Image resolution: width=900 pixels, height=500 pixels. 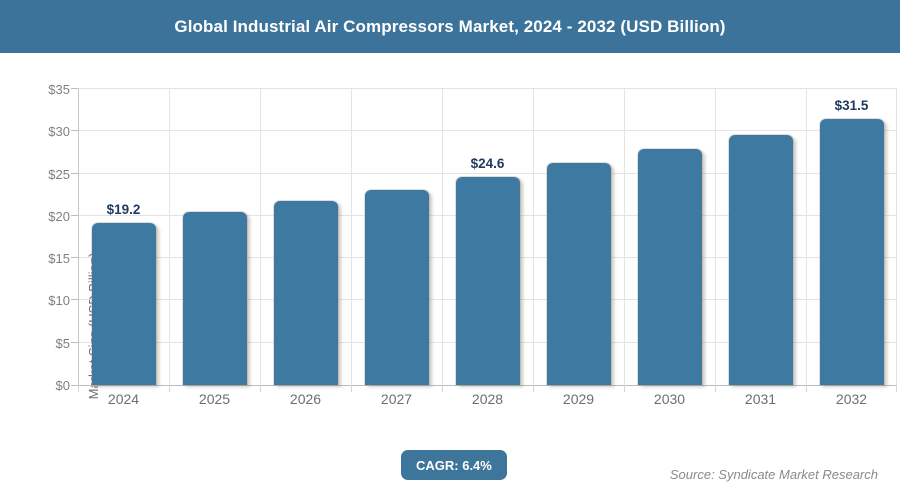 What do you see at coordinates (215, 298) in the screenshot?
I see `bar-2025` at bounding box center [215, 298].